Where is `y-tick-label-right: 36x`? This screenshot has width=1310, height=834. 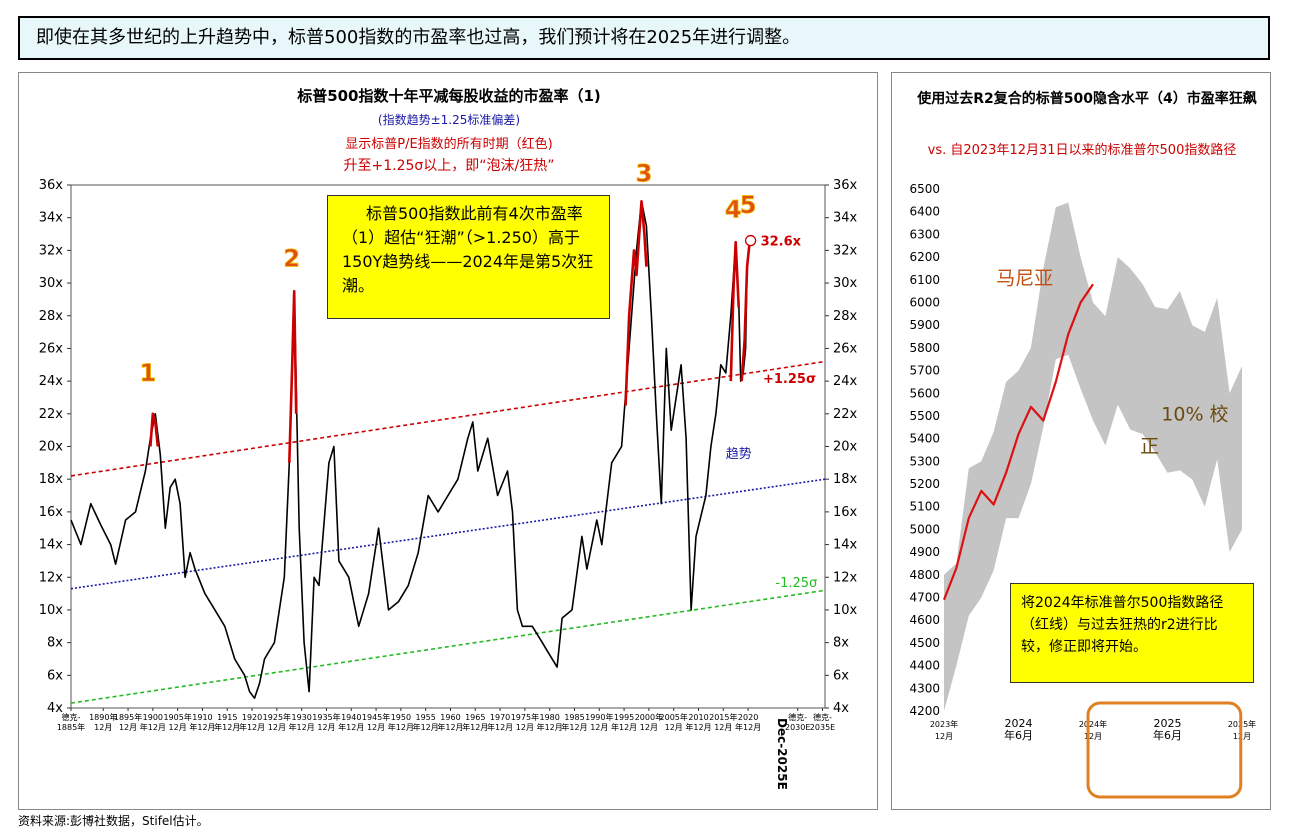
y-tick-label-right: 36x is located at coordinates (845, 185).